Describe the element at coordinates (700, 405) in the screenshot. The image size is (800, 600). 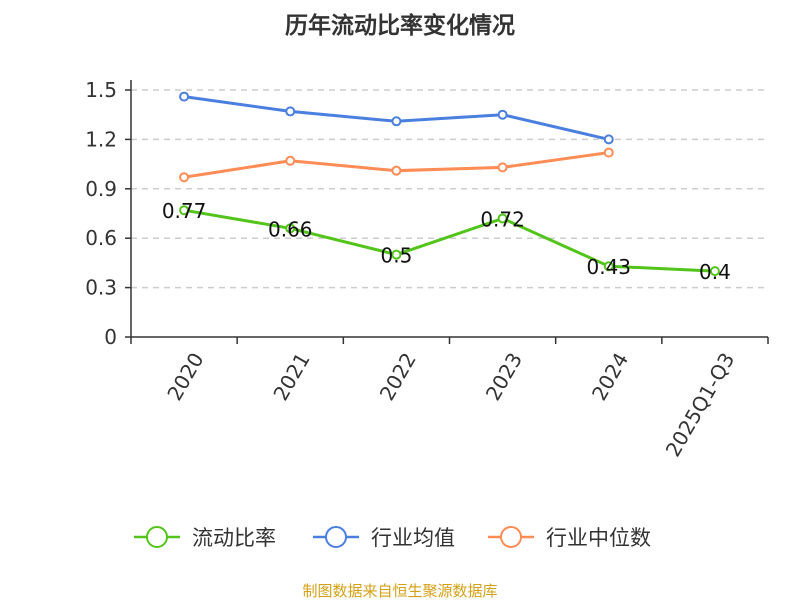
I see `x-tick-label: 2025Q1-Q3` at that location.